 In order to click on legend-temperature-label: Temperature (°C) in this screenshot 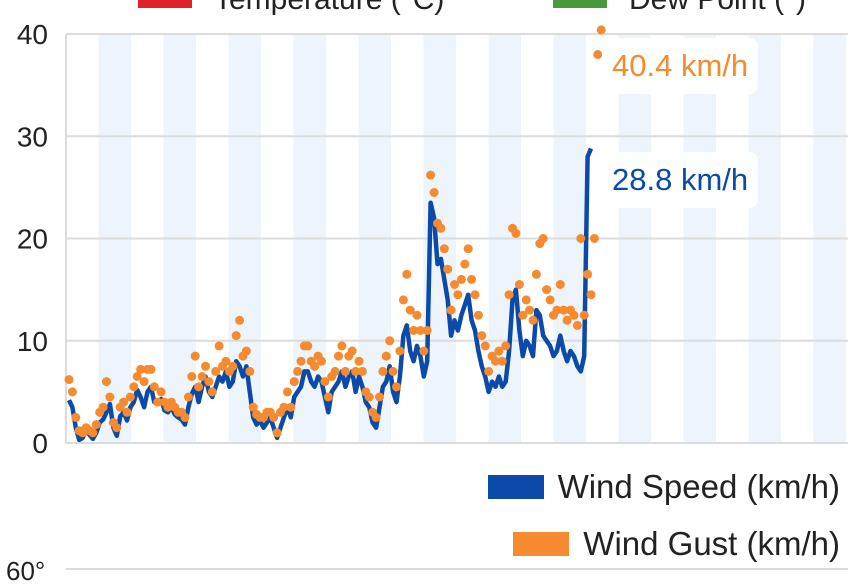, I will do `click(329, 8)`.